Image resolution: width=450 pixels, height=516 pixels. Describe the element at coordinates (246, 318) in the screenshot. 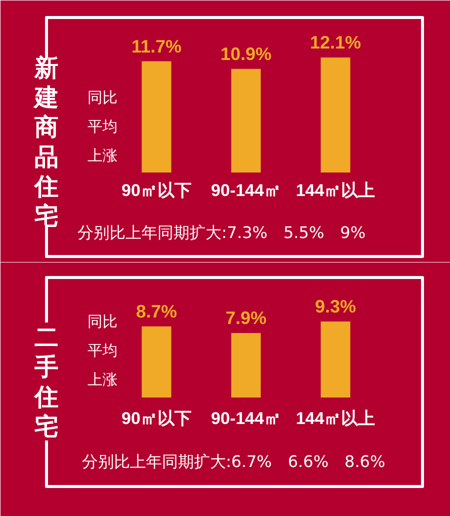

I see `data-label: 7.9%` at that location.